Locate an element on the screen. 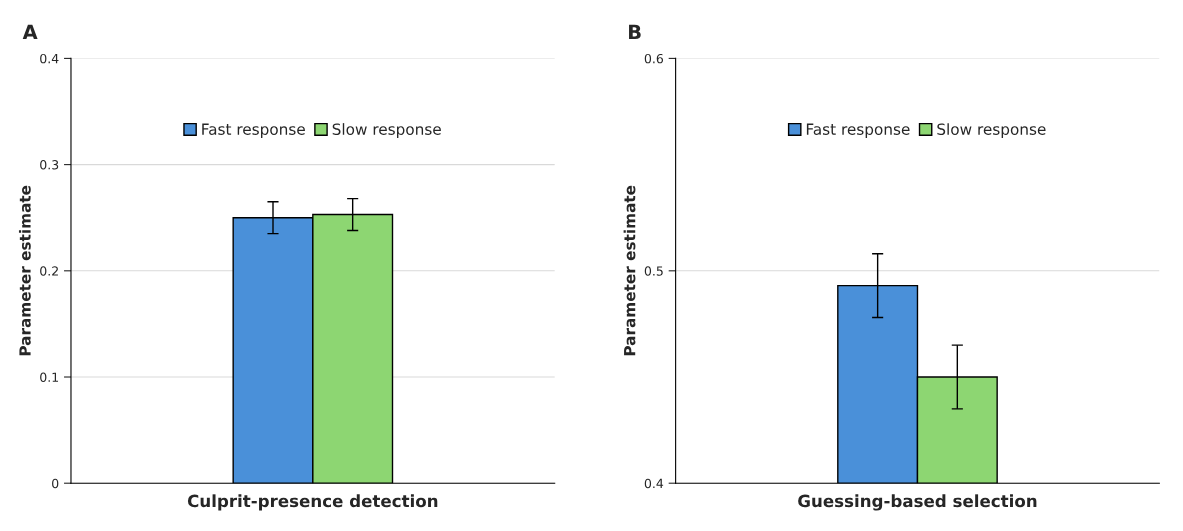  y-tick-label: 0.5 is located at coordinates (653, 271).